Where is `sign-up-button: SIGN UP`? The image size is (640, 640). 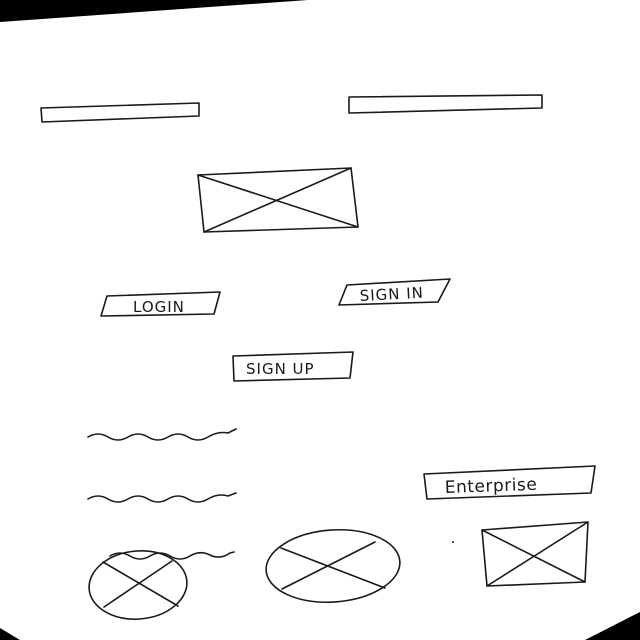 sign-up-button: SIGN UP is located at coordinates (293, 366).